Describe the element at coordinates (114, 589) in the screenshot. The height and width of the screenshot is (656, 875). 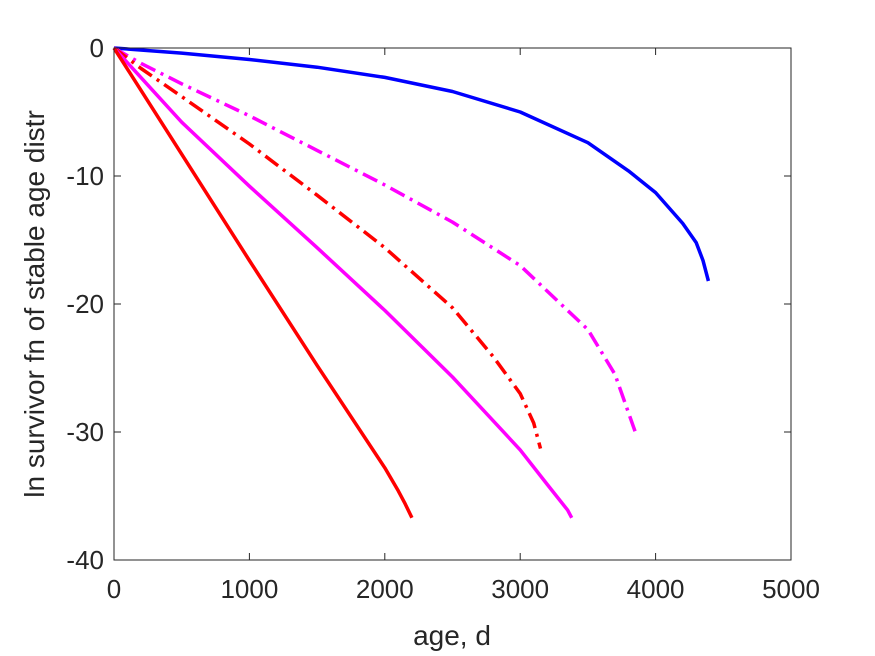
I see `x-tick-label: 0` at that location.